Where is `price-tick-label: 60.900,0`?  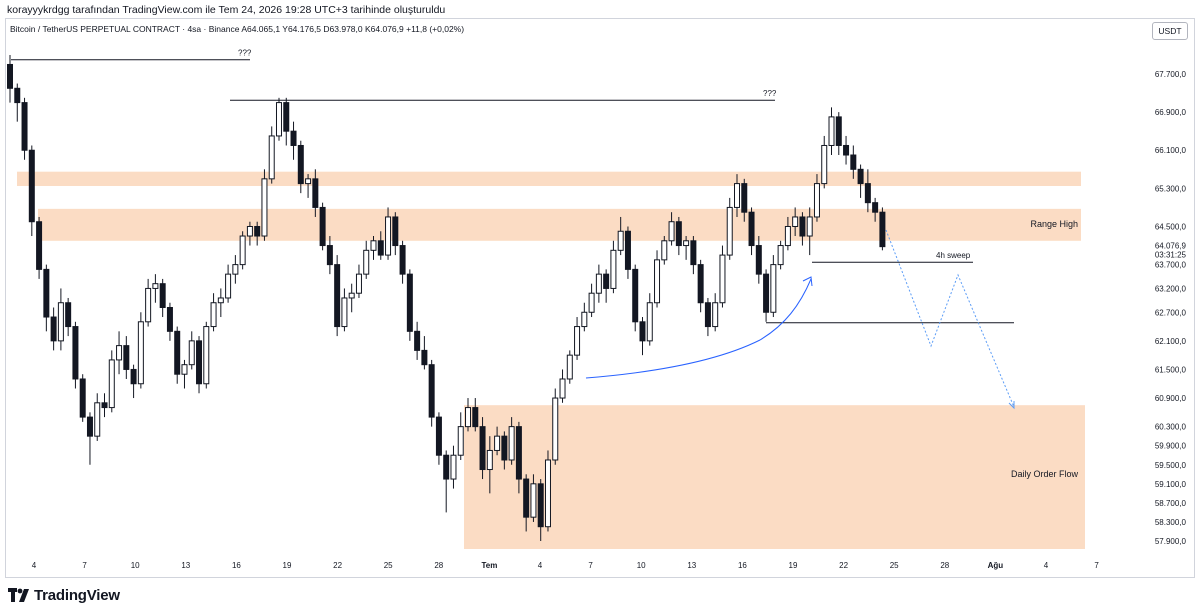 price-tick-label: 60.900,0 is located at coordinates (1171, 398).